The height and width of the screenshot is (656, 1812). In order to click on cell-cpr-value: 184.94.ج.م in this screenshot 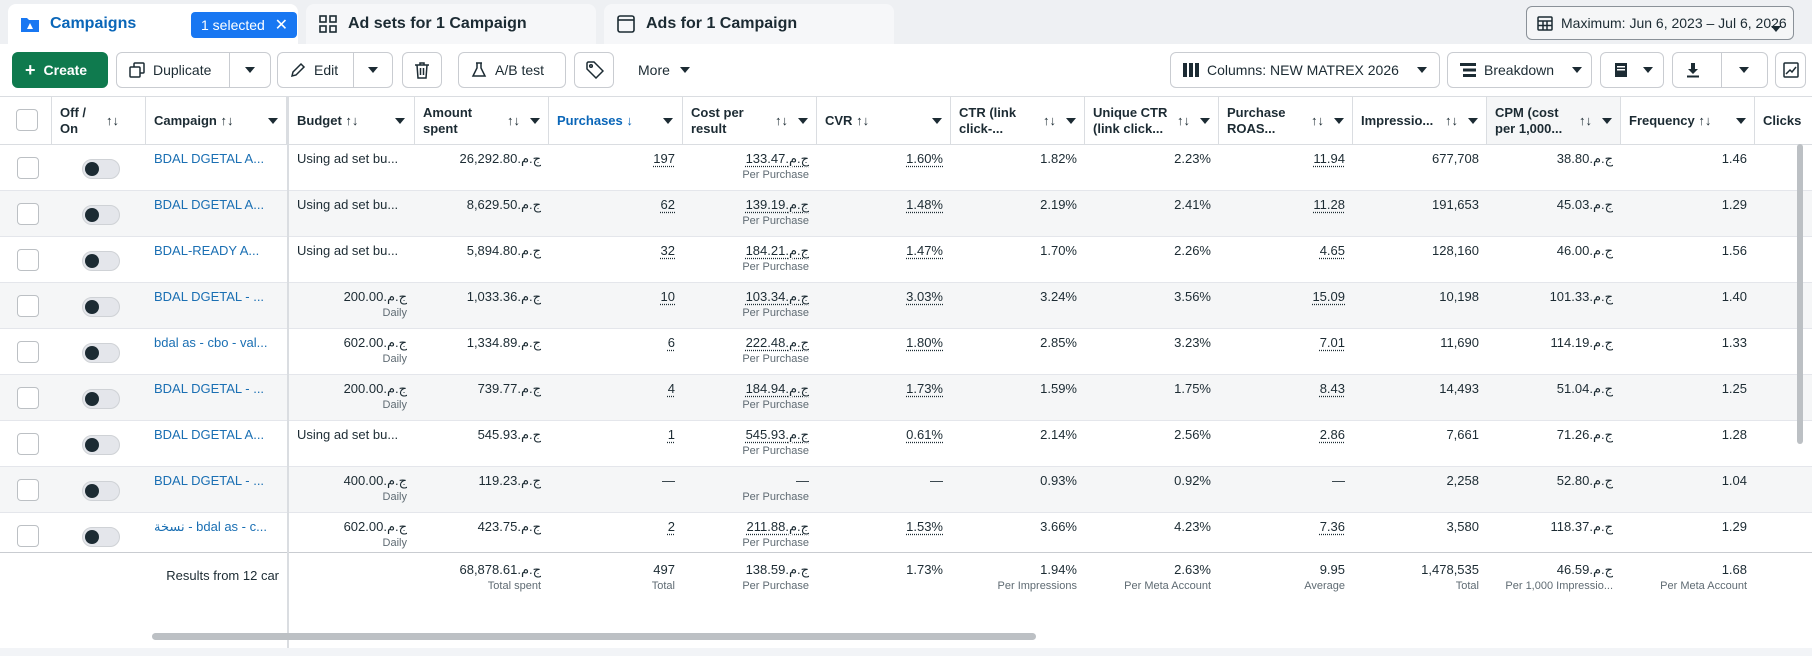, I will do `click(777, 388)`.